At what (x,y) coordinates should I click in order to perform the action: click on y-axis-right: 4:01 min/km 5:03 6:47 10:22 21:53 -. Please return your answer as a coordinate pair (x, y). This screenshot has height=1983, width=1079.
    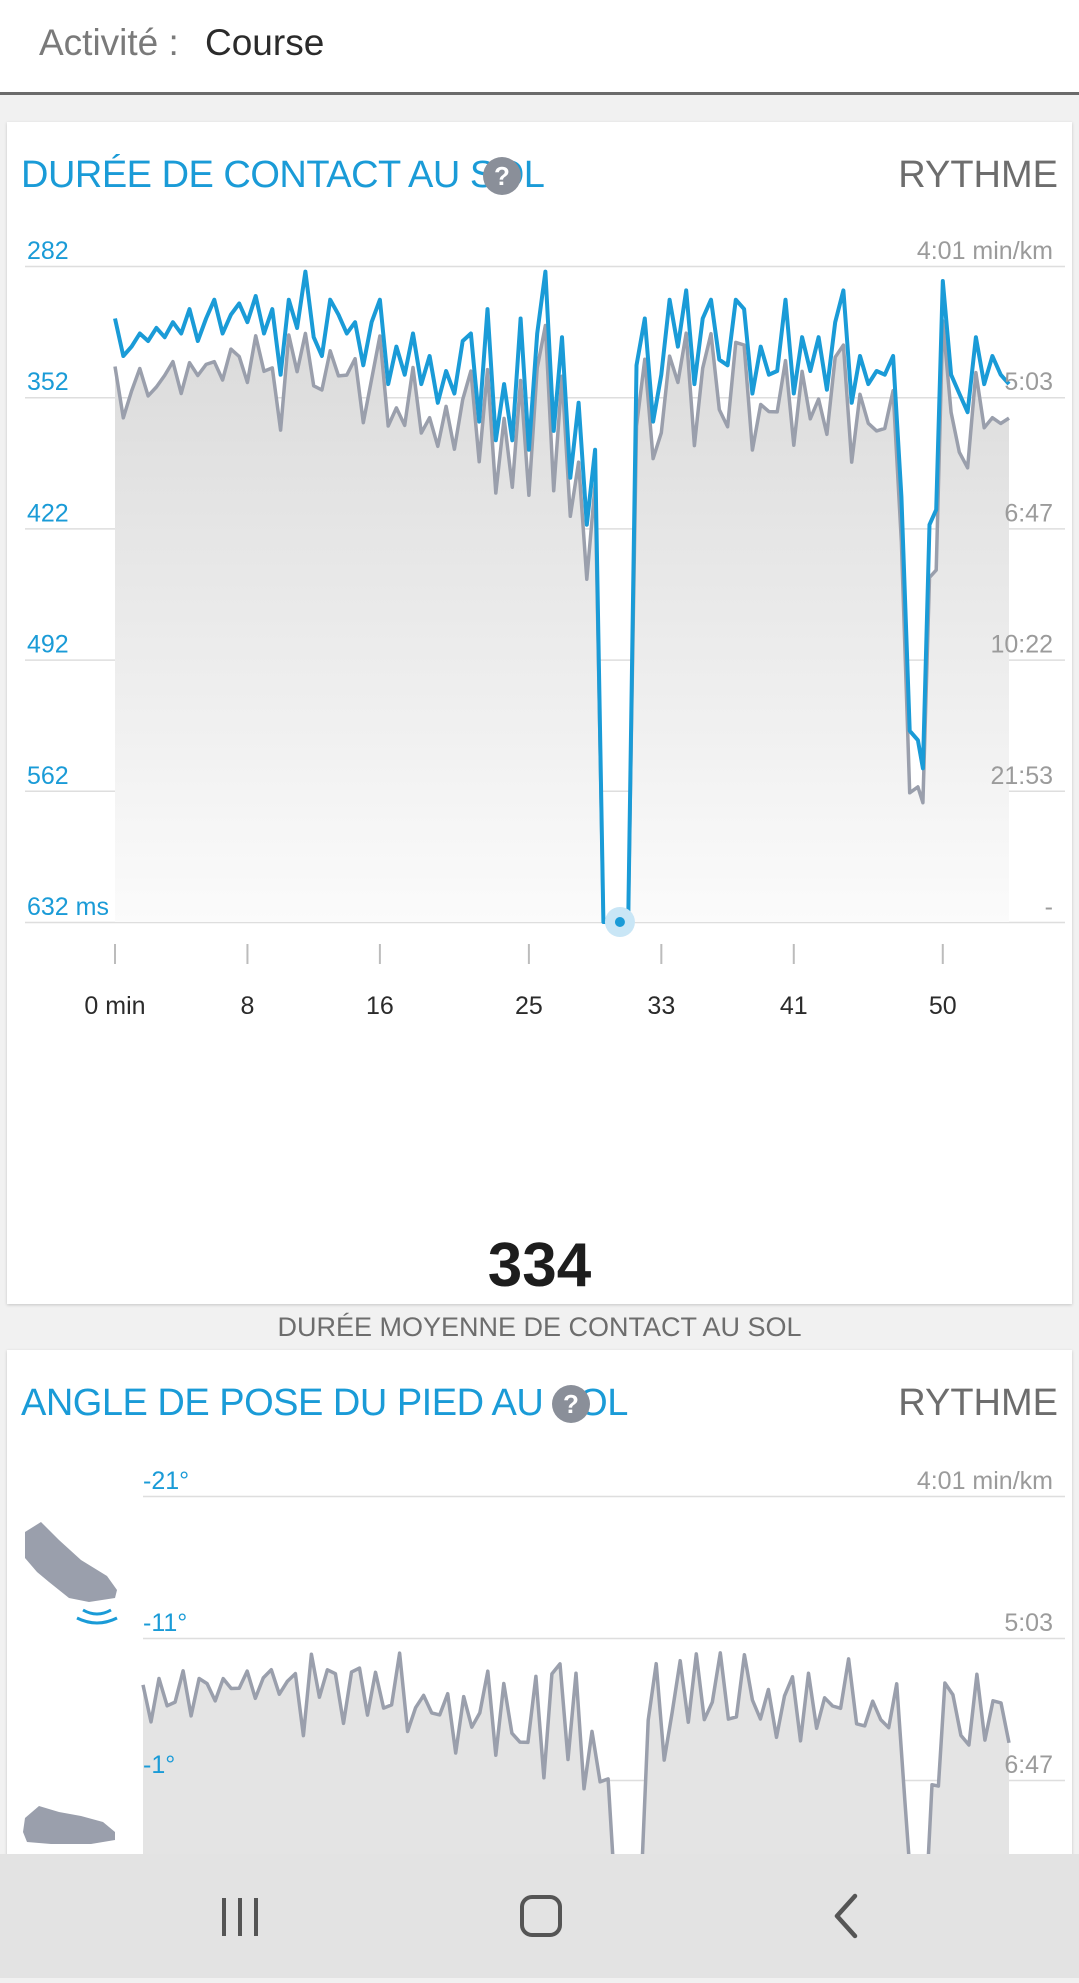
    Looking at the image, I should click on (985, 579).